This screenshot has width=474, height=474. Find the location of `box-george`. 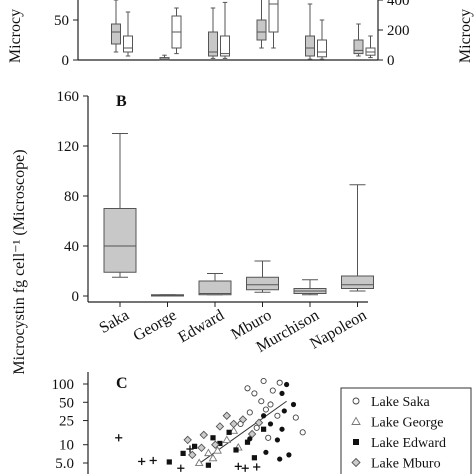

box-george is located at coordinates (168, 295).